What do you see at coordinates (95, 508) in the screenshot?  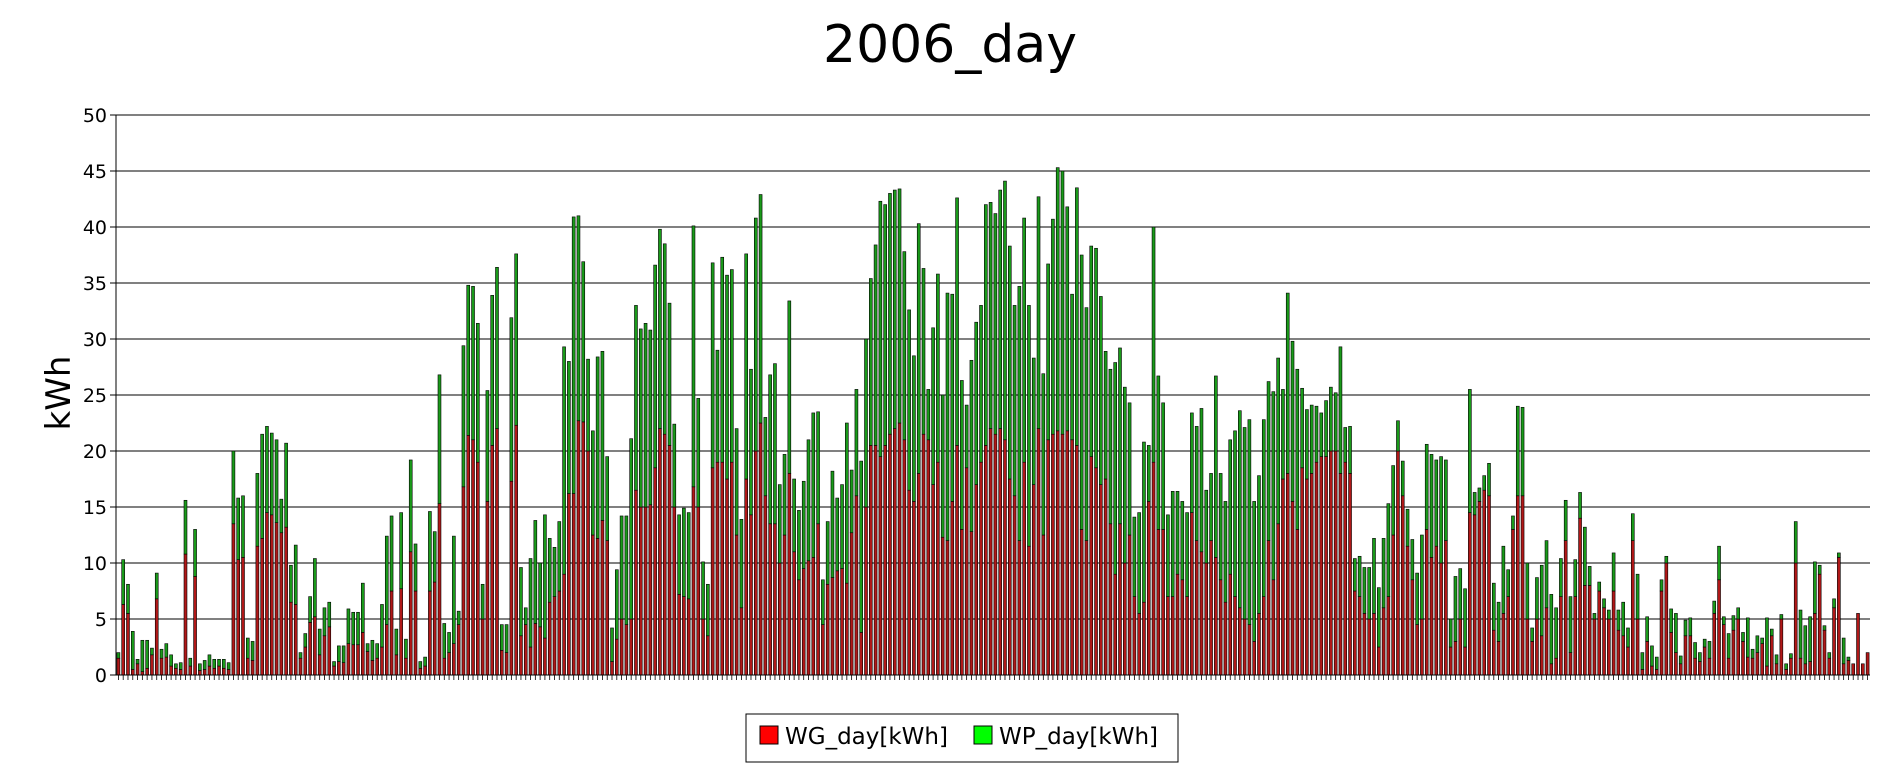 I see `y-tick-label: 15` at bounding box center [95, 508].